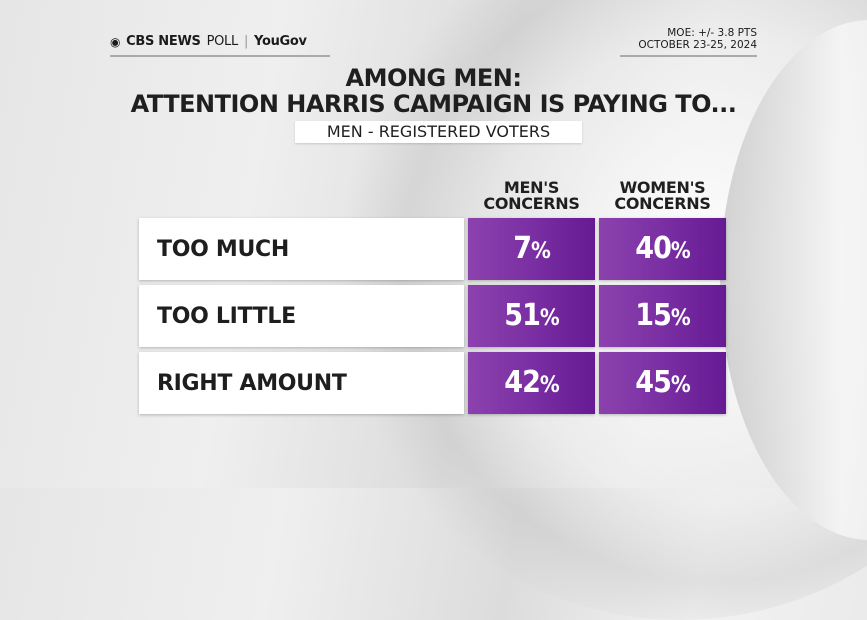  What do you see at coordinates (653, 248) in the screenshot?
I see `value: 40` at bounding box center [653, 248].